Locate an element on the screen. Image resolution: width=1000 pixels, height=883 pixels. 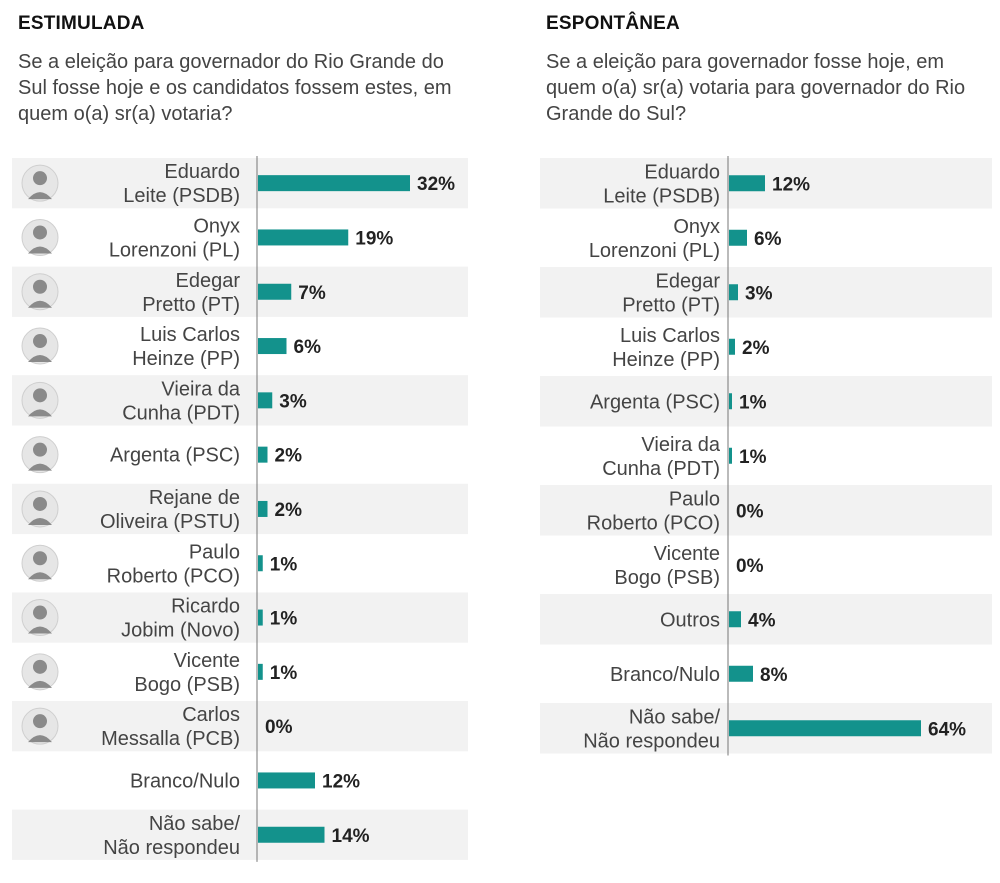
category-label: Eduardo is located at coordinates (202, 172).